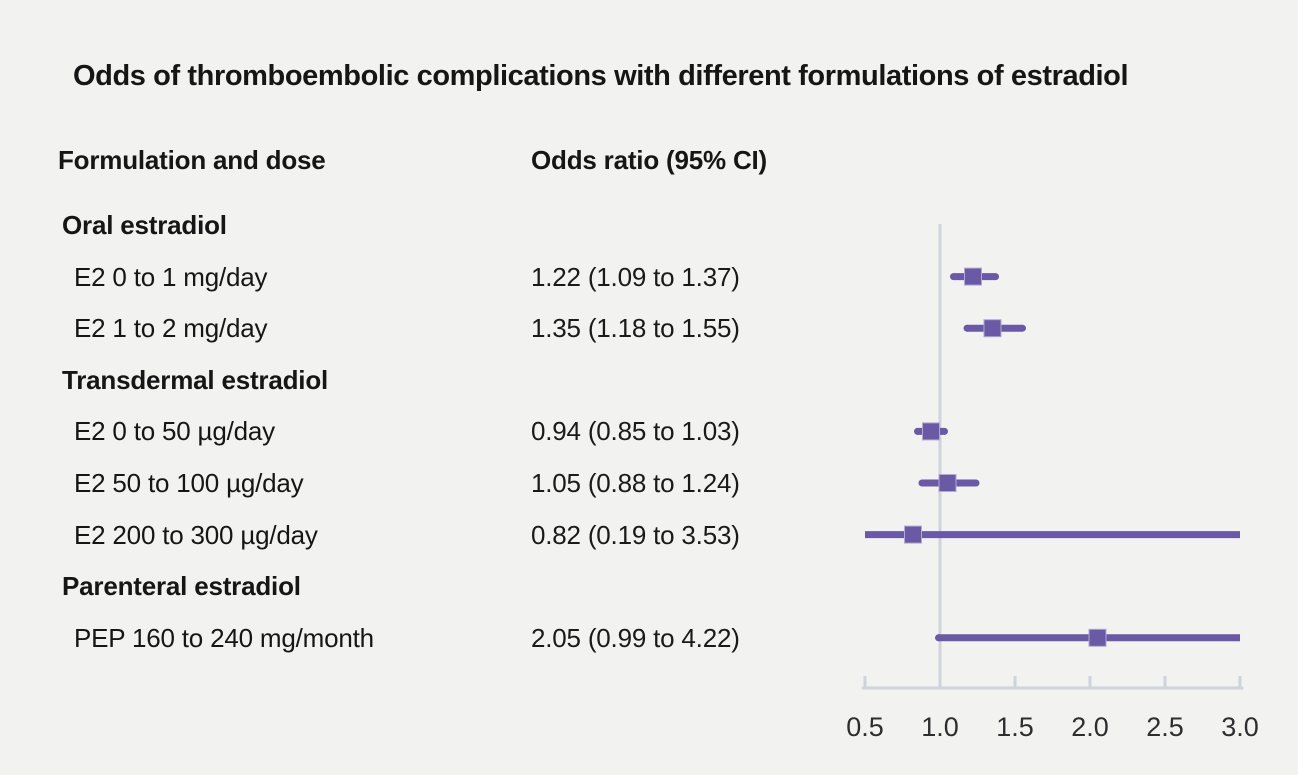  I want to click on formulation-label: E2 0 to 50 µg/day, so click(174, 431).